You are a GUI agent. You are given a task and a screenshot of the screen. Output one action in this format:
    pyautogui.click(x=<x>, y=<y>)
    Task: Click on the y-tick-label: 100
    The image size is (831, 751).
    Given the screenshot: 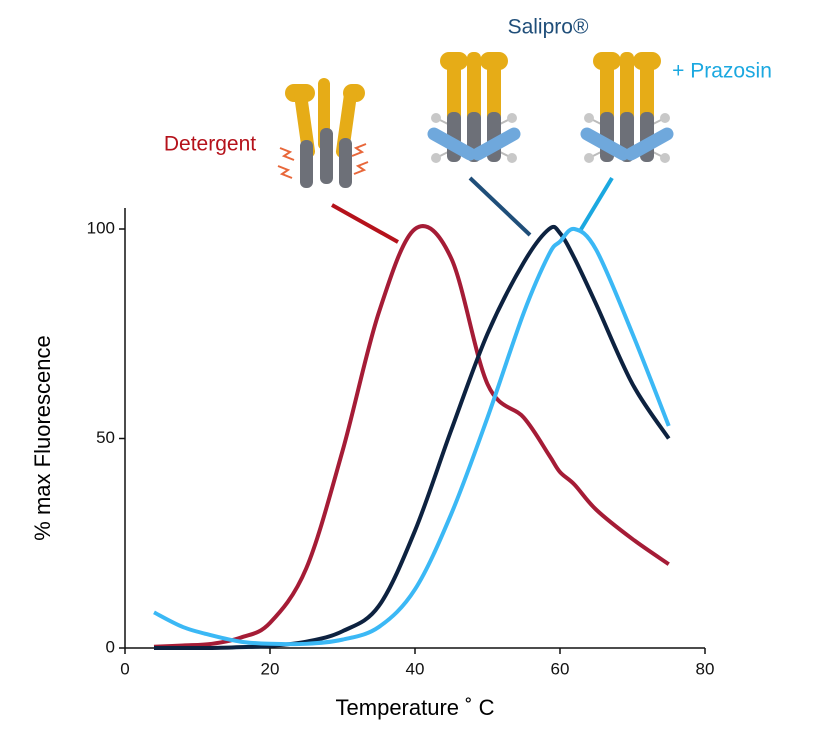 What is the action you would take?
    pyautogui.click(x=101, y=227)
    